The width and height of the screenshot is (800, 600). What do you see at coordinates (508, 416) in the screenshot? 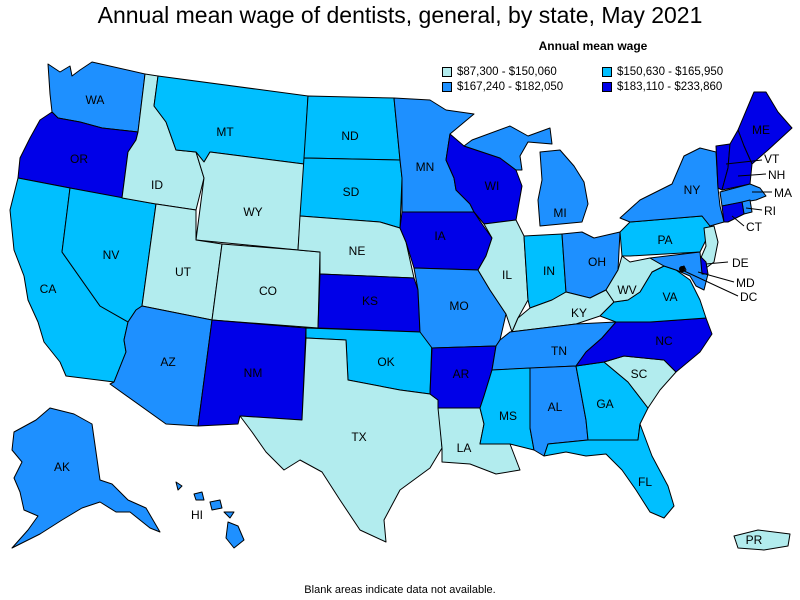
I see `label-ms: MS` at bounding box center [508, 416].